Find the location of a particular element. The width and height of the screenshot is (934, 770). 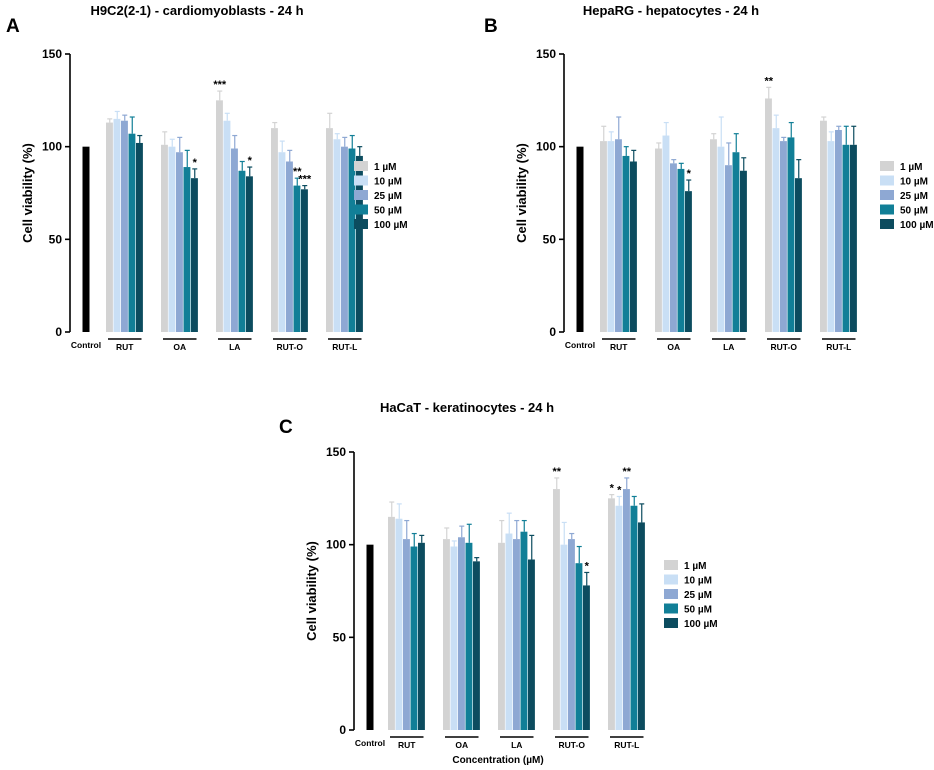

panel-letter: B is located at coordinates (491, 26).